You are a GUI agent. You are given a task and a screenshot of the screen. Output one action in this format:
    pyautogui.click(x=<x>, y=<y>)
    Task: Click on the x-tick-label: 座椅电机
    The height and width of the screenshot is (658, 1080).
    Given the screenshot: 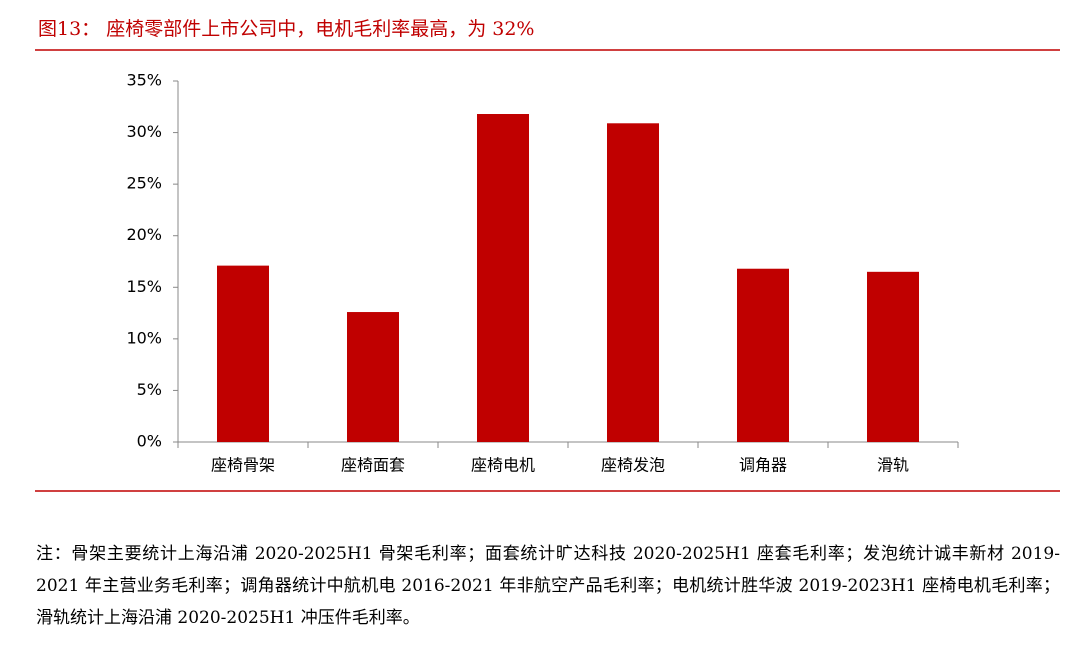 What is the action you would take?
    pyautogui.click(x=503, y=465)
    